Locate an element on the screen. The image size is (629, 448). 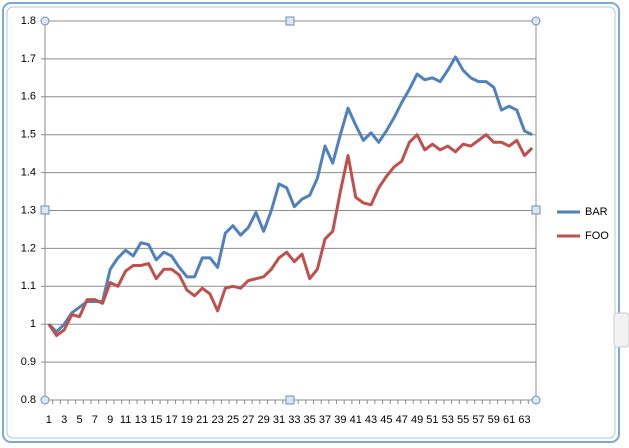
y-tick-label: 1.1 is located at coordinates (28, 286).